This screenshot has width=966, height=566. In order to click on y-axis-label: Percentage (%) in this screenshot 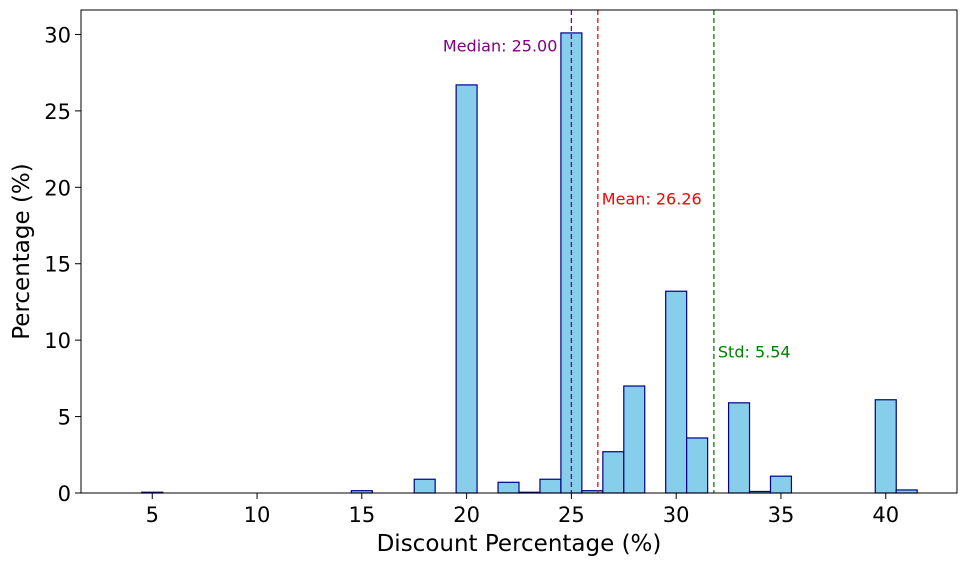, I will do `click(22, 251)`.